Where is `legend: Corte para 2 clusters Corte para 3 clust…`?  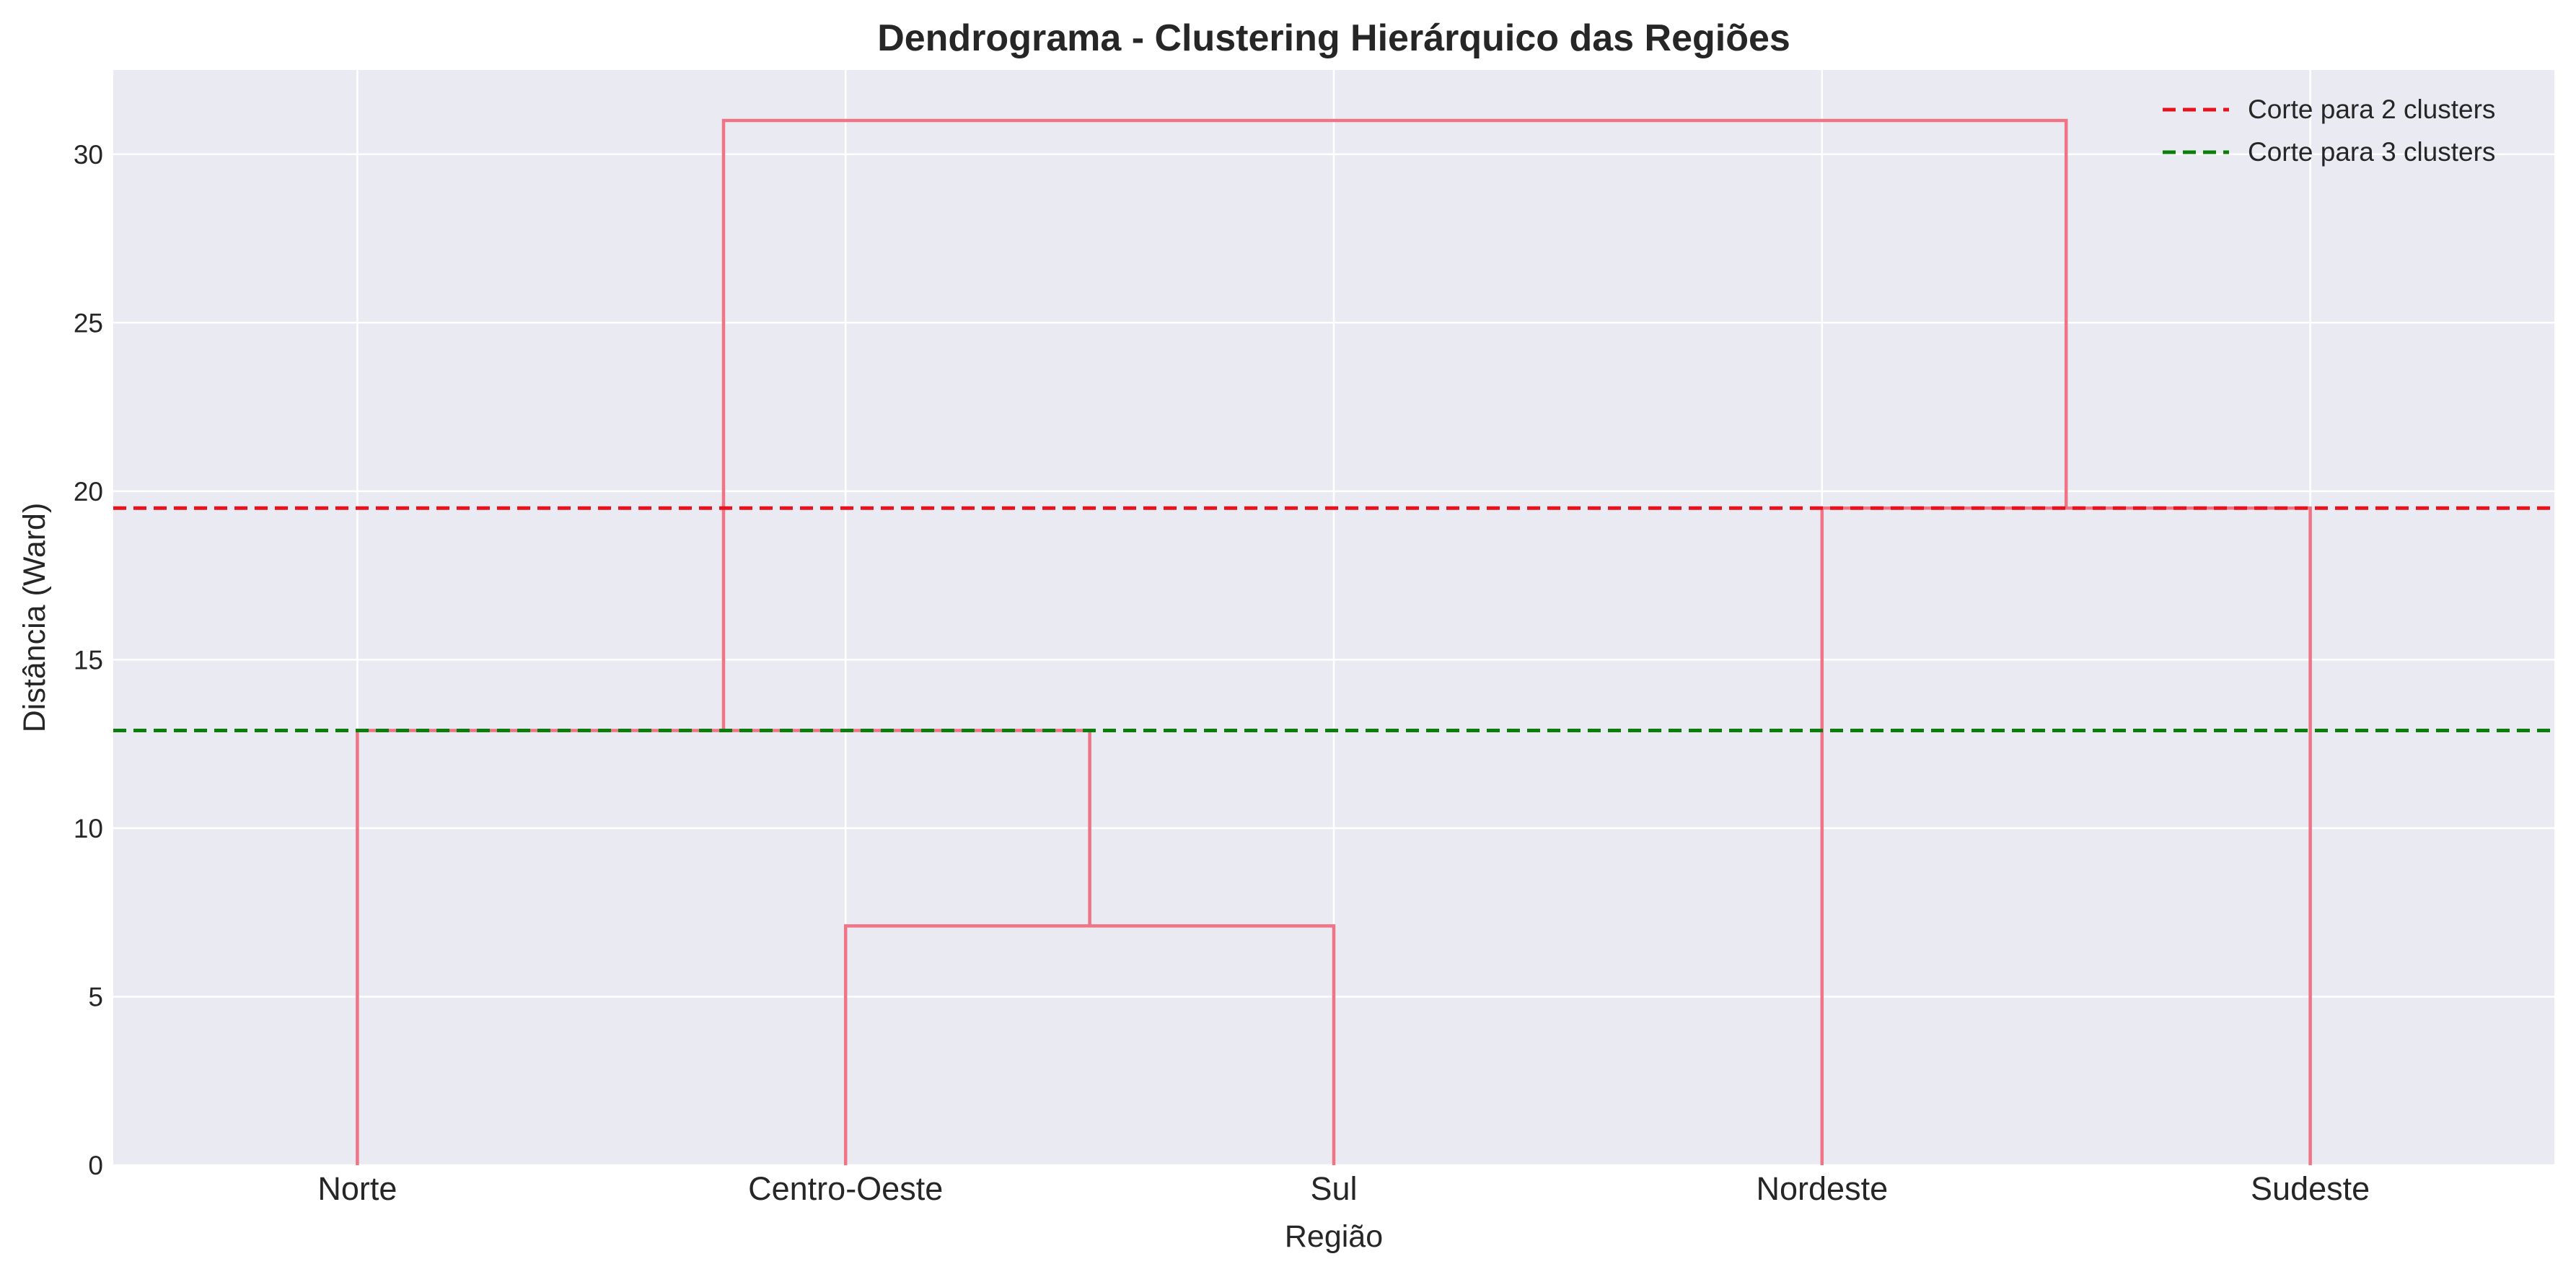 legend: Corte para 2 clusters Corte para 3 clust… is located at coordinates (2329, 131).